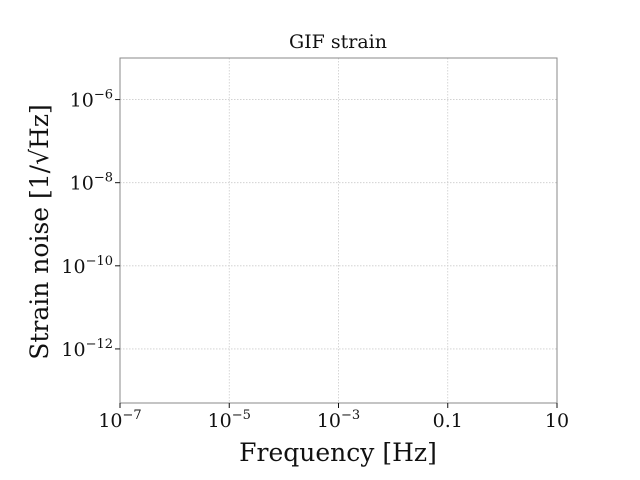  Describe the element at coordinates (557, 421) in the screenshot. I see `x-tick-label: 10` at that location.